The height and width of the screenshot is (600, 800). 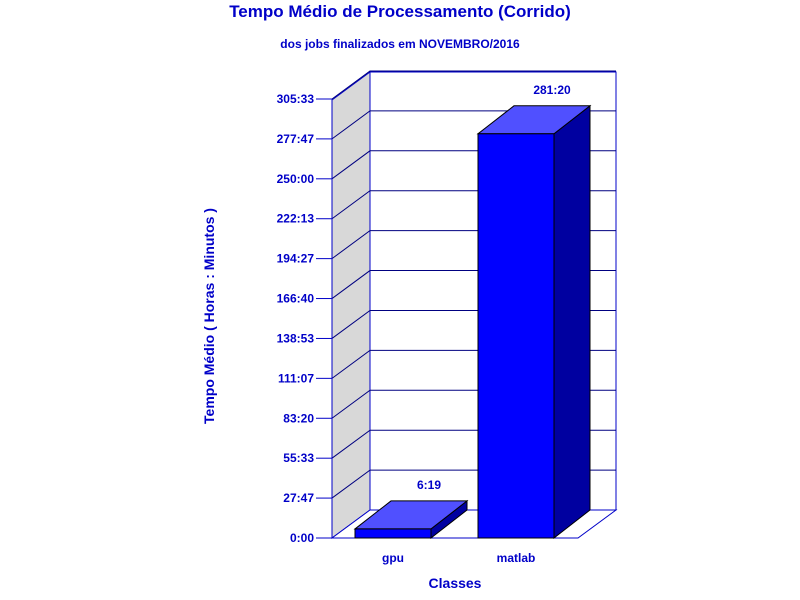 What do you see at coordinates (393, 533) in the screenshot?
I see `bar-gpu` at bounding box center [393, 533].